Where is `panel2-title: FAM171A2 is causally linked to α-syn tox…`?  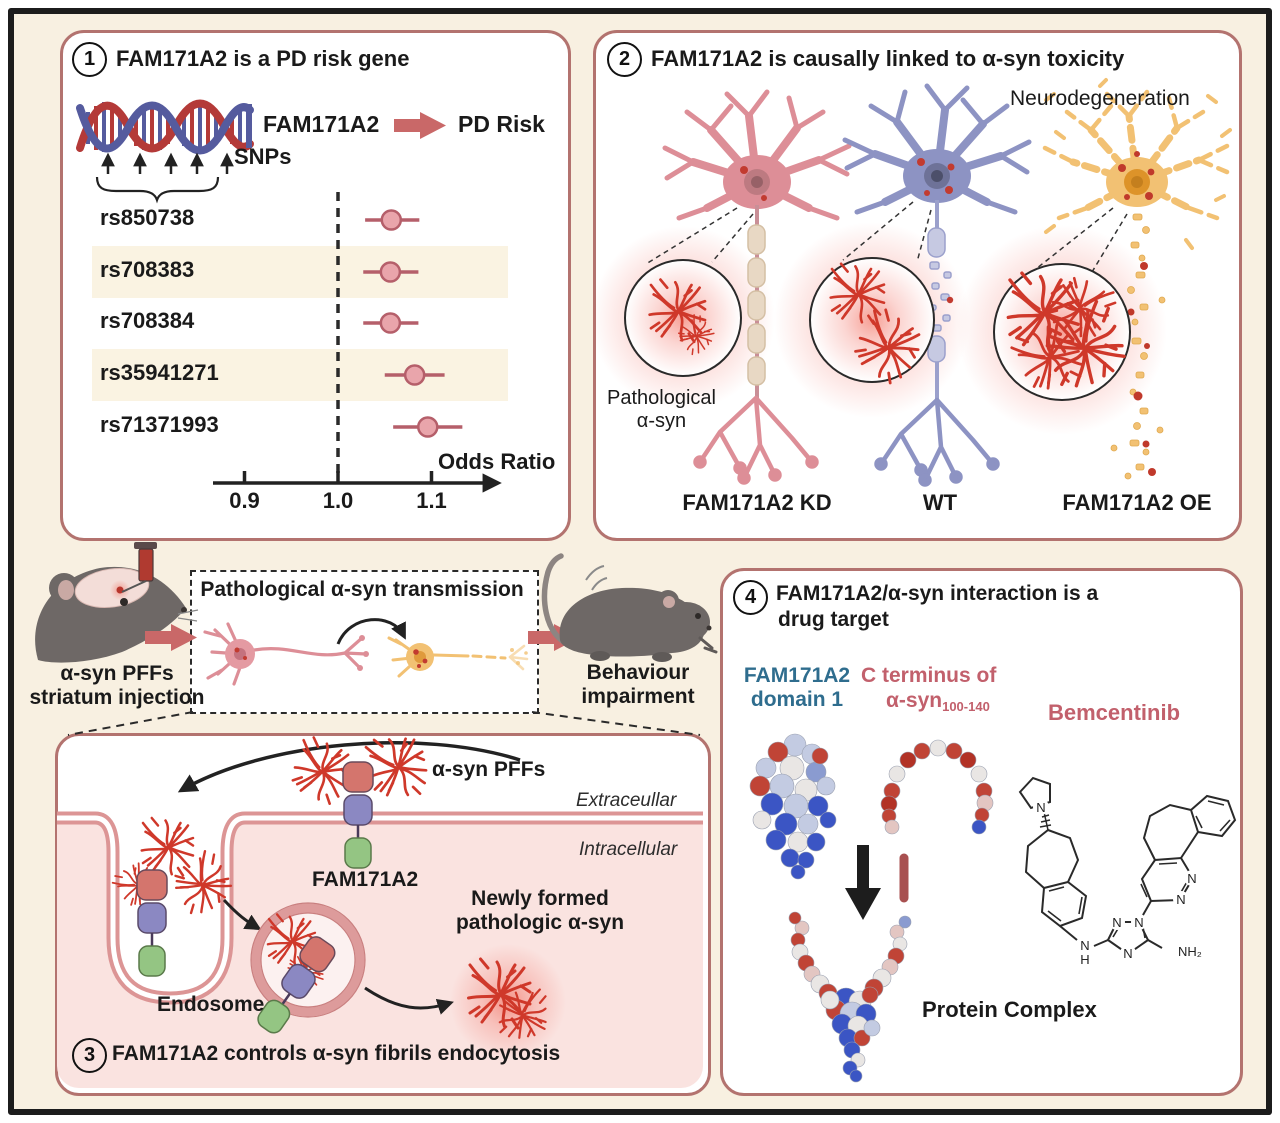
panel2-title: FAM171A2 is causally linked to α-syn tox… is located at coordinates (888, 58).